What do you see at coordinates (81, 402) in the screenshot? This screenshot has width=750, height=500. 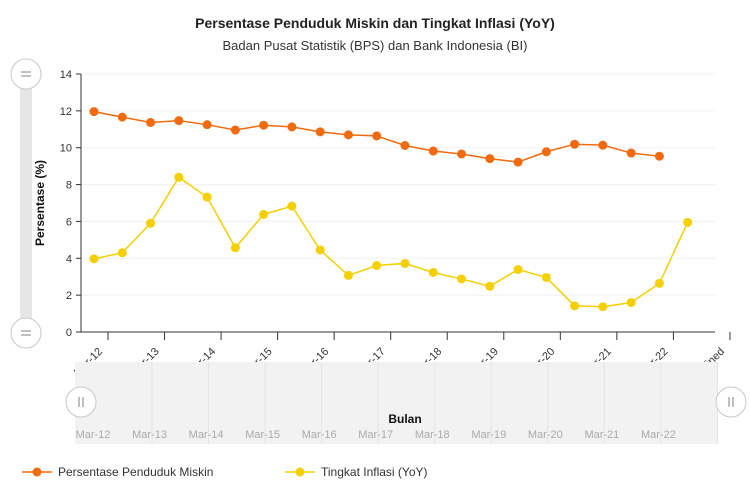 I see `navigator-handle-left` at bounding box center [81, 402].